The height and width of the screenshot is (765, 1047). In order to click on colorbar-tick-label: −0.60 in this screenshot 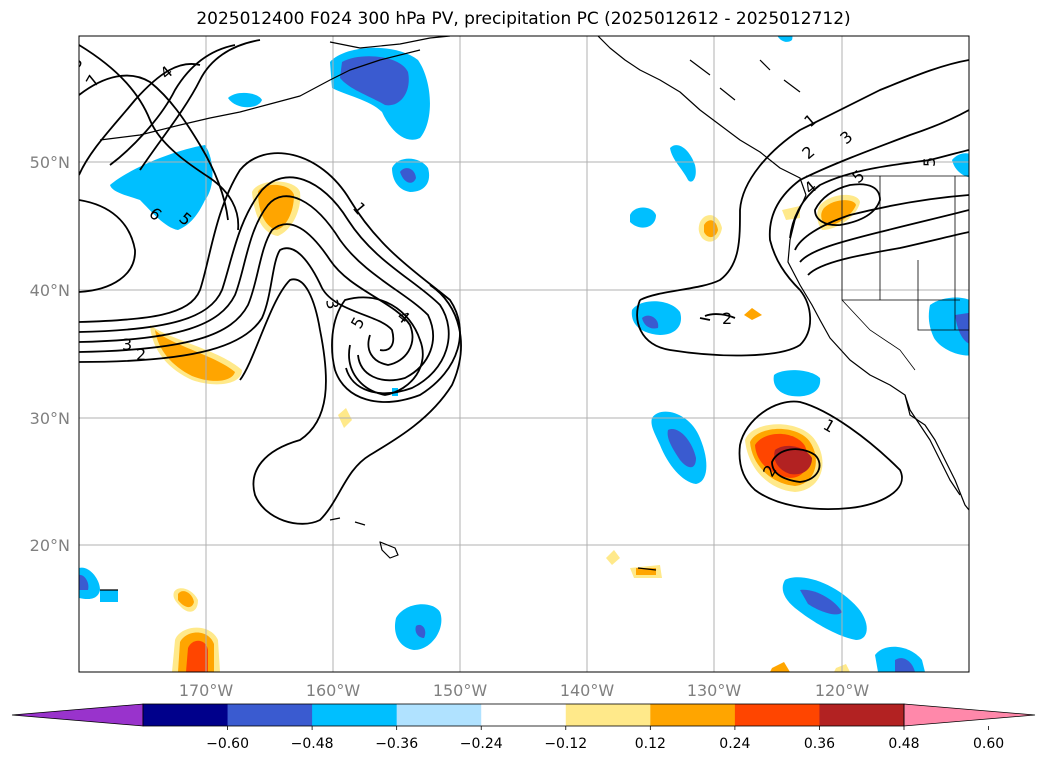, I will do `click(227, 744)`.